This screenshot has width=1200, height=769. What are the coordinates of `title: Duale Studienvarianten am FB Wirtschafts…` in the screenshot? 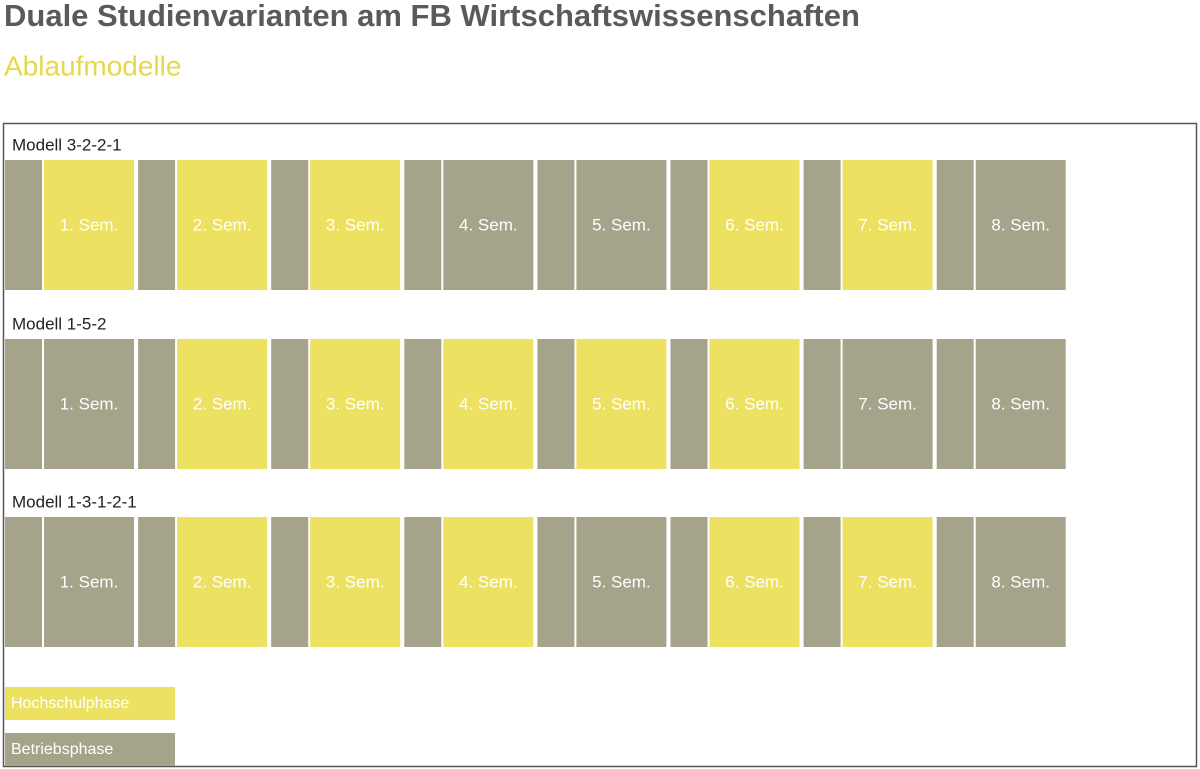 It's located at (432, 16).